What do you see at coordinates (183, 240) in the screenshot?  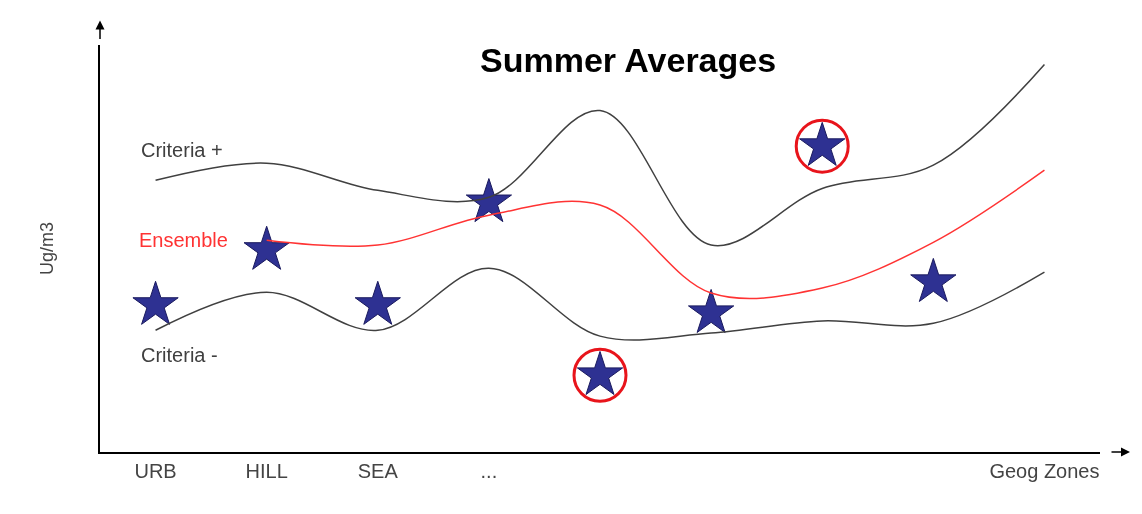 I see `series-label: Ensemble` at bounding box center [183, 240].